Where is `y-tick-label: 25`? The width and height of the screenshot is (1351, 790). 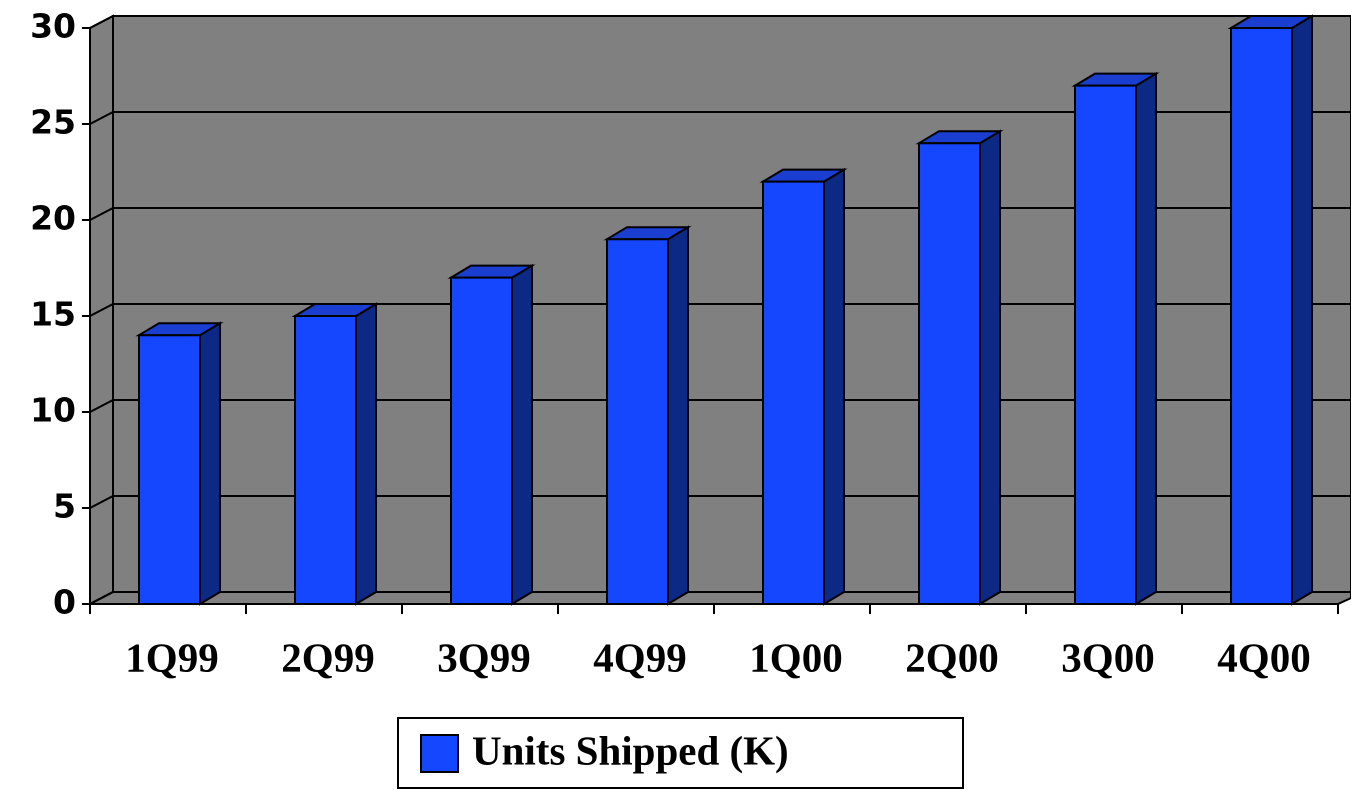
y-tick-label: 25 is located at coordinates (53, 122).